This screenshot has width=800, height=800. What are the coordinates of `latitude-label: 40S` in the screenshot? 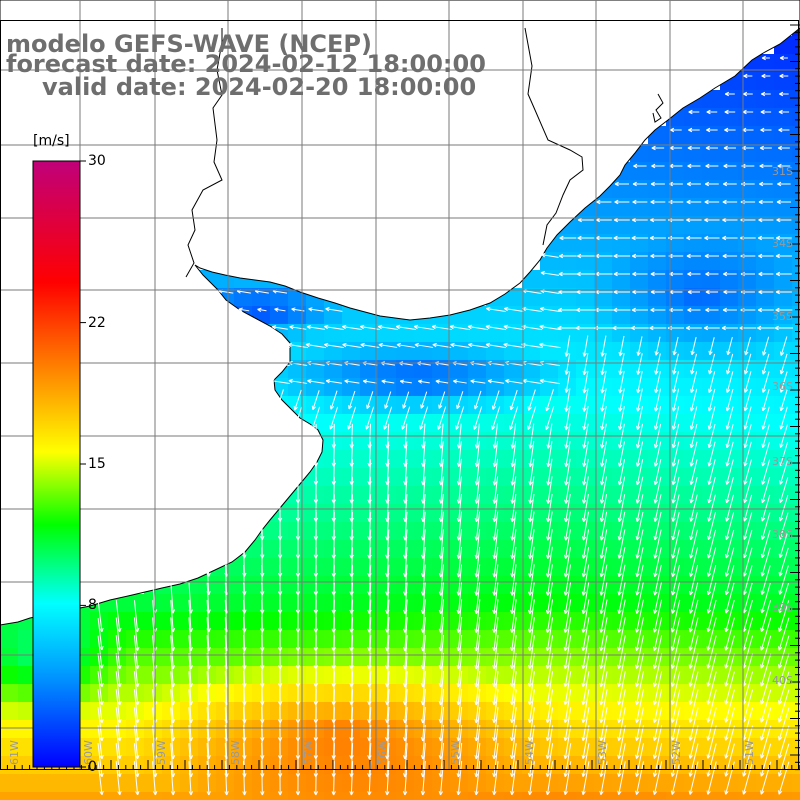 It's located at (782, 680).